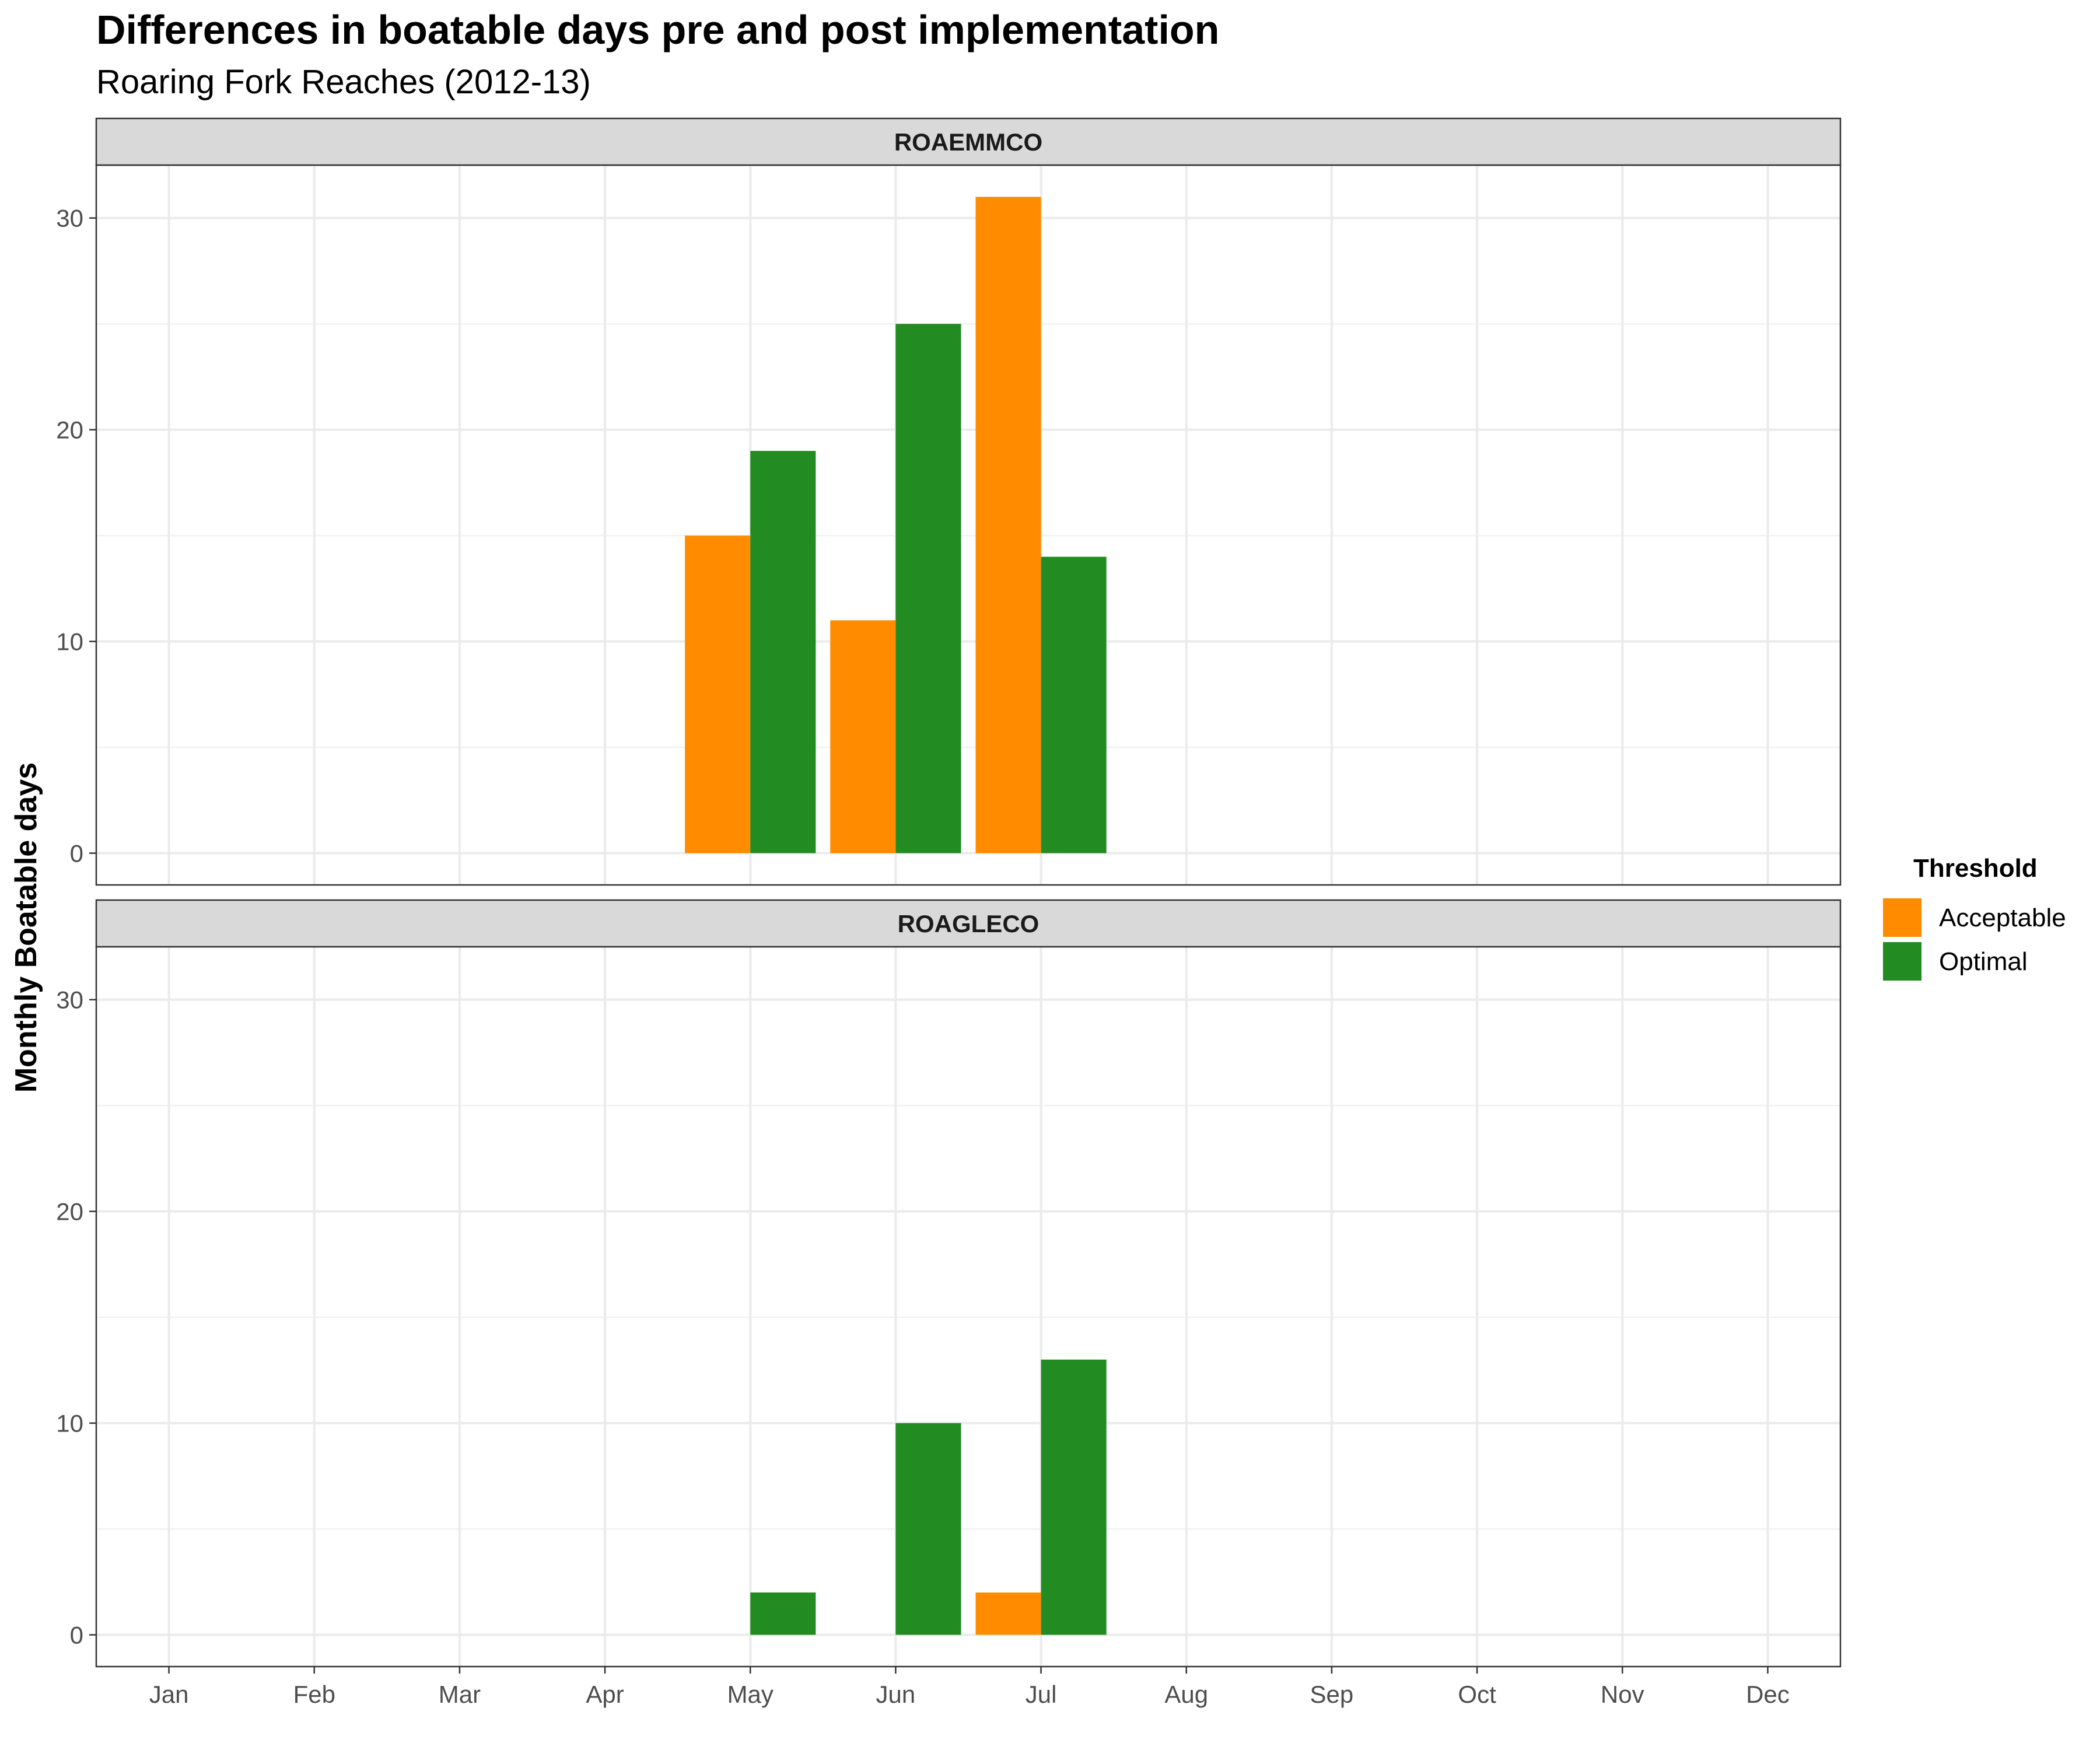 This screenshot has width=2100, height=1750. I want to click on x-tick-label-jul: Jul, so click(1041, 1694).